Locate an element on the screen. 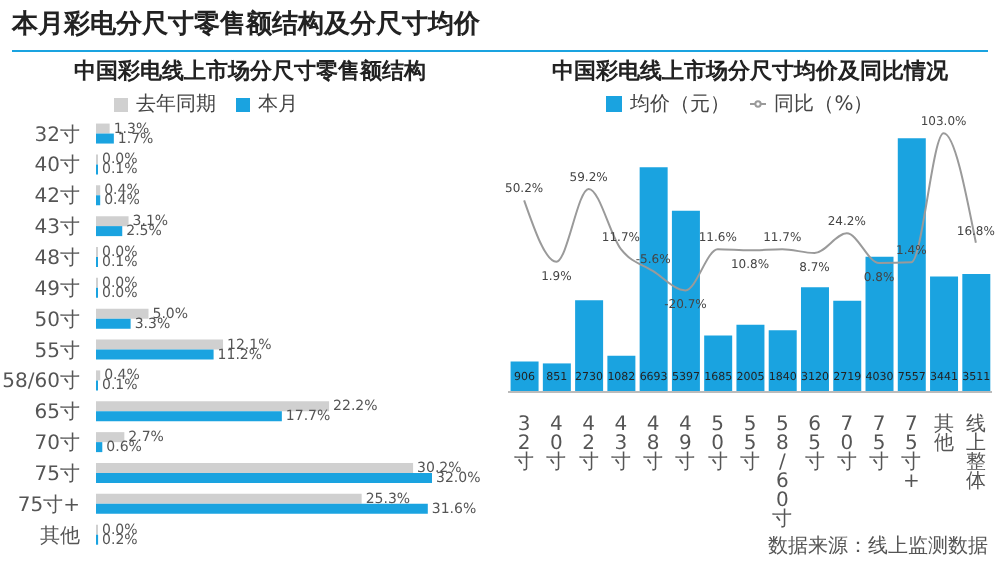  y-tick-label: 75寸+ is located at coordinates (48, 504).